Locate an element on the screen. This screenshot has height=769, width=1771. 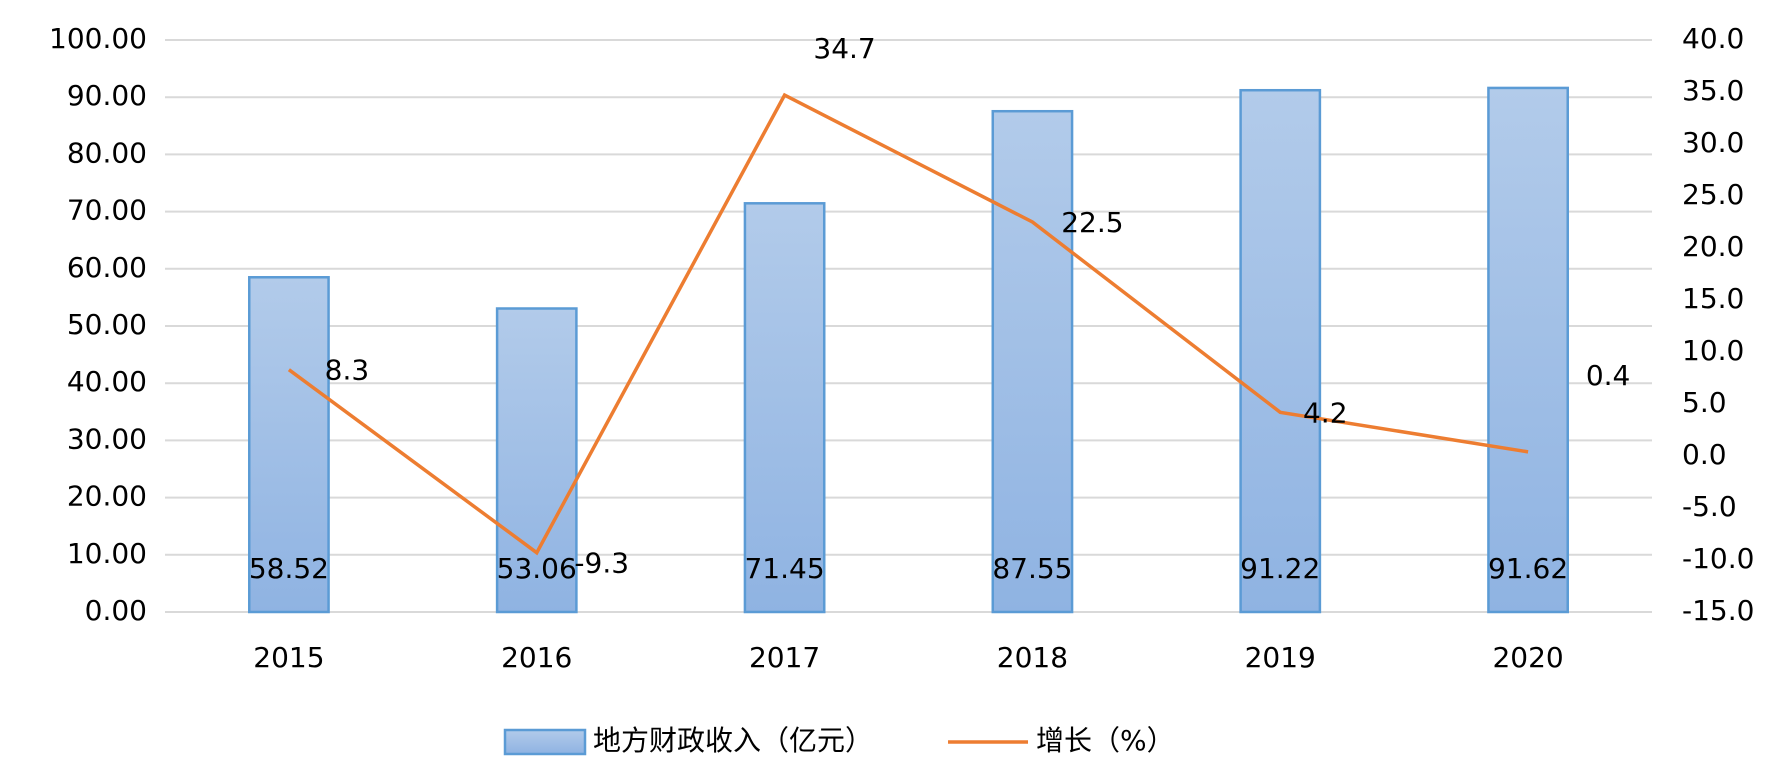
bar-value-label: 53.06 is located at coordinates (537, 568).